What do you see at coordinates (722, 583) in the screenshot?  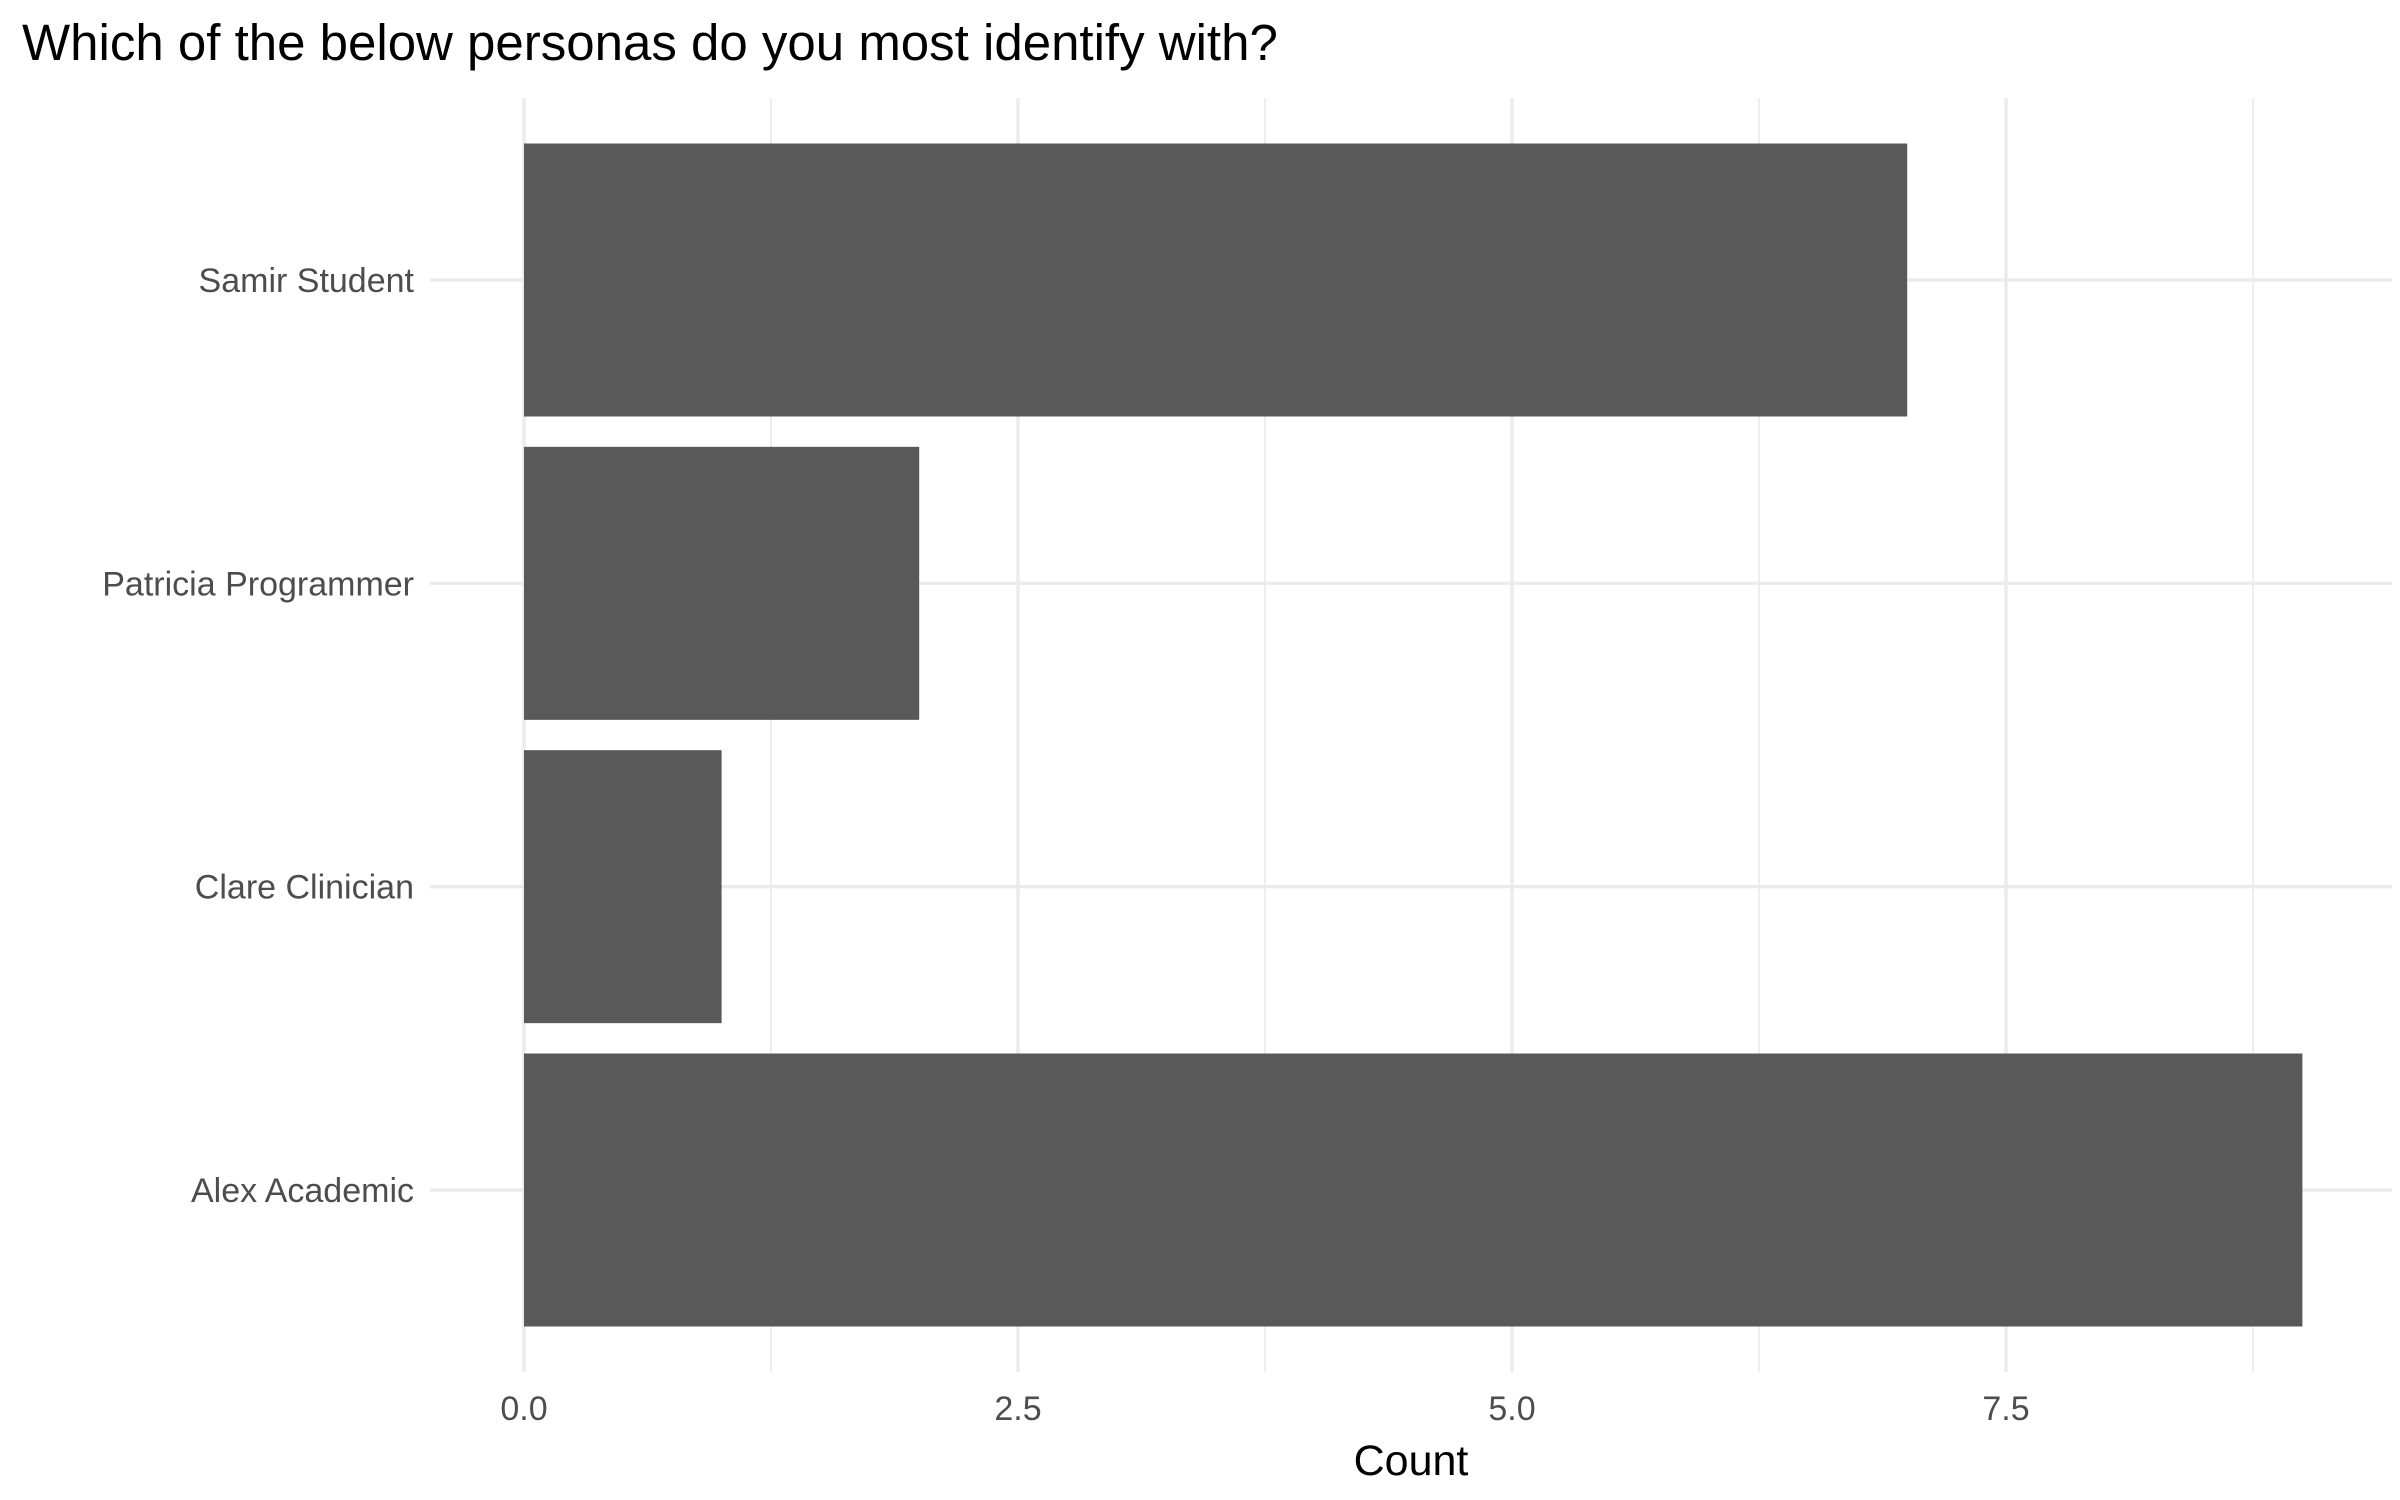 I see `bar-patricia-programmer` at bounding box center [722, 583].